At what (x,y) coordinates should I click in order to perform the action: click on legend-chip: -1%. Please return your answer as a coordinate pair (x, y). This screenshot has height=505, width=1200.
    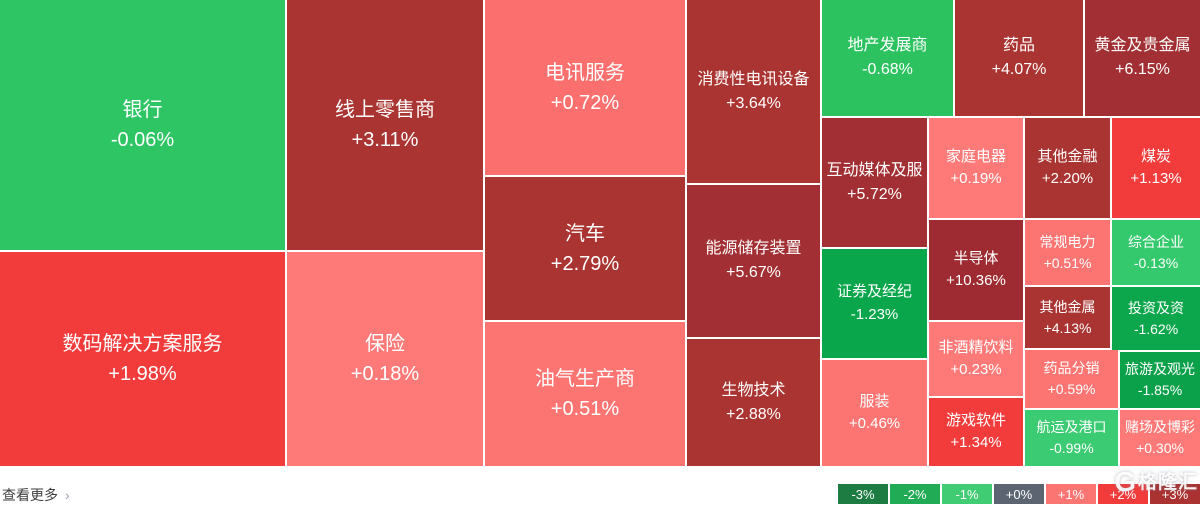
    Looking at the image, I should click on (967, 494).